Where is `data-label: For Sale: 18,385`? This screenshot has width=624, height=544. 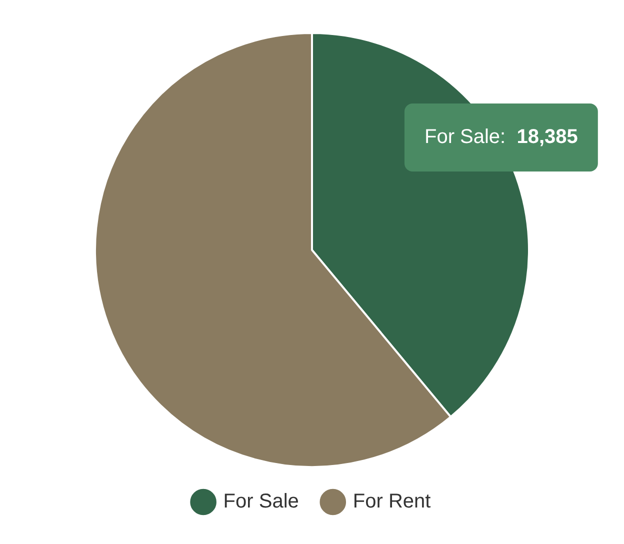 data-label: For Sale: 18,385 is located at coordinates (501, 137).